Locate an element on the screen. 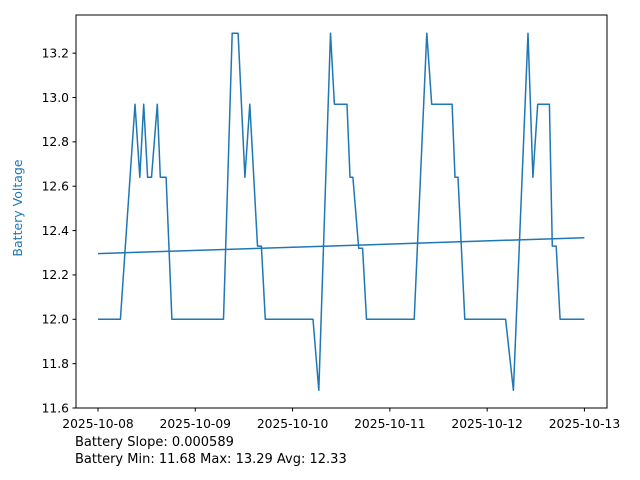  y-tick-label: 12.0 is located at coordinates (55, 320).